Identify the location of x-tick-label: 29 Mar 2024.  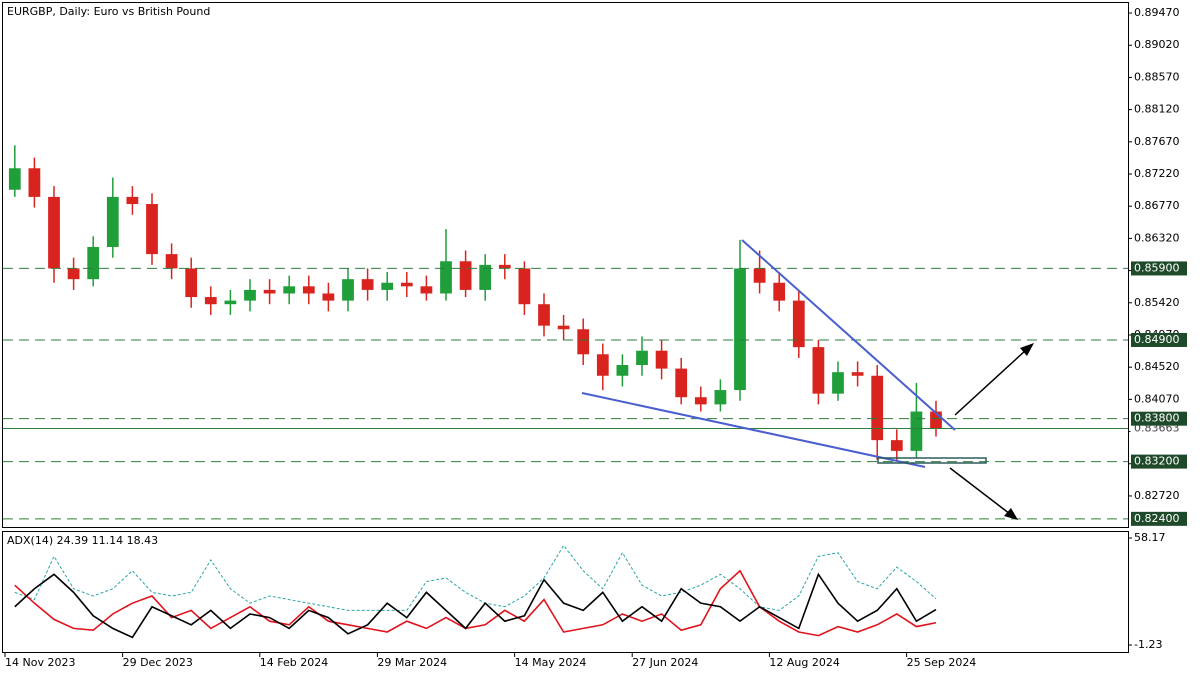
(412, 662).